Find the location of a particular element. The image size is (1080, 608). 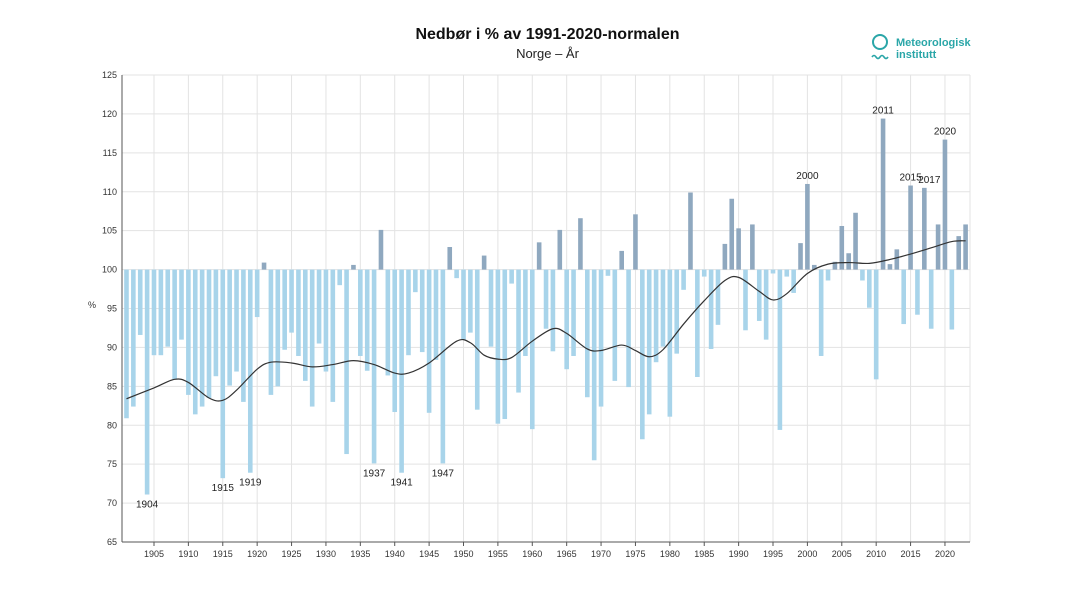

bar-1910 is located at coordinates (188, 332).